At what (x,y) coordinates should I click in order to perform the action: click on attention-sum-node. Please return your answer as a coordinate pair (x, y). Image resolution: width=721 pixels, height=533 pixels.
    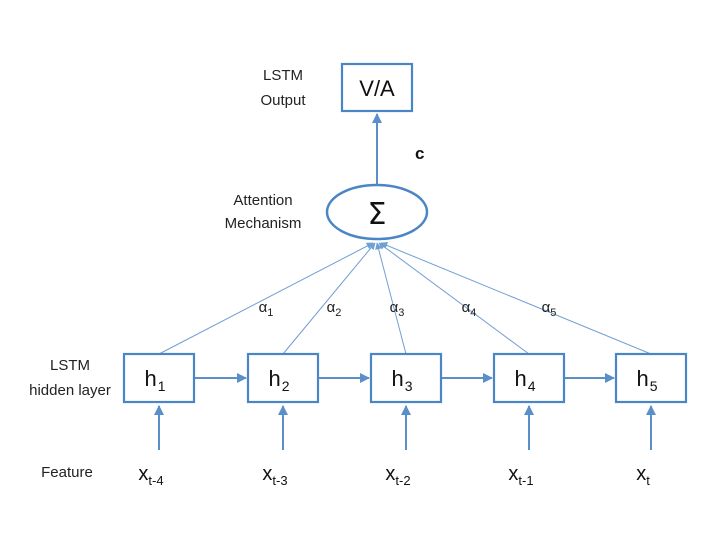
    Looking at the image, I should click on (377, 212).